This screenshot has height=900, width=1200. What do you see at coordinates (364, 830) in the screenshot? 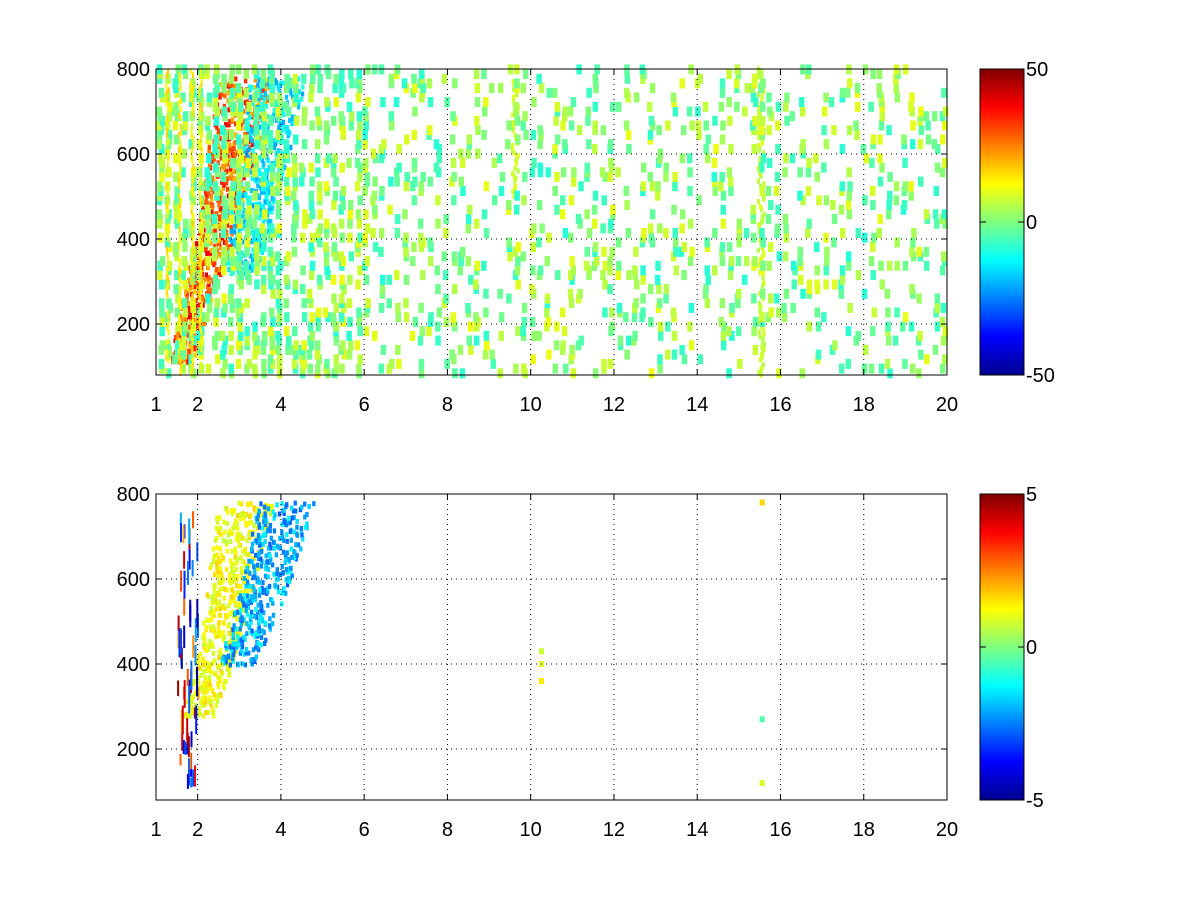
I see `x-tick-label: 6` at bounding box center [364, 830].